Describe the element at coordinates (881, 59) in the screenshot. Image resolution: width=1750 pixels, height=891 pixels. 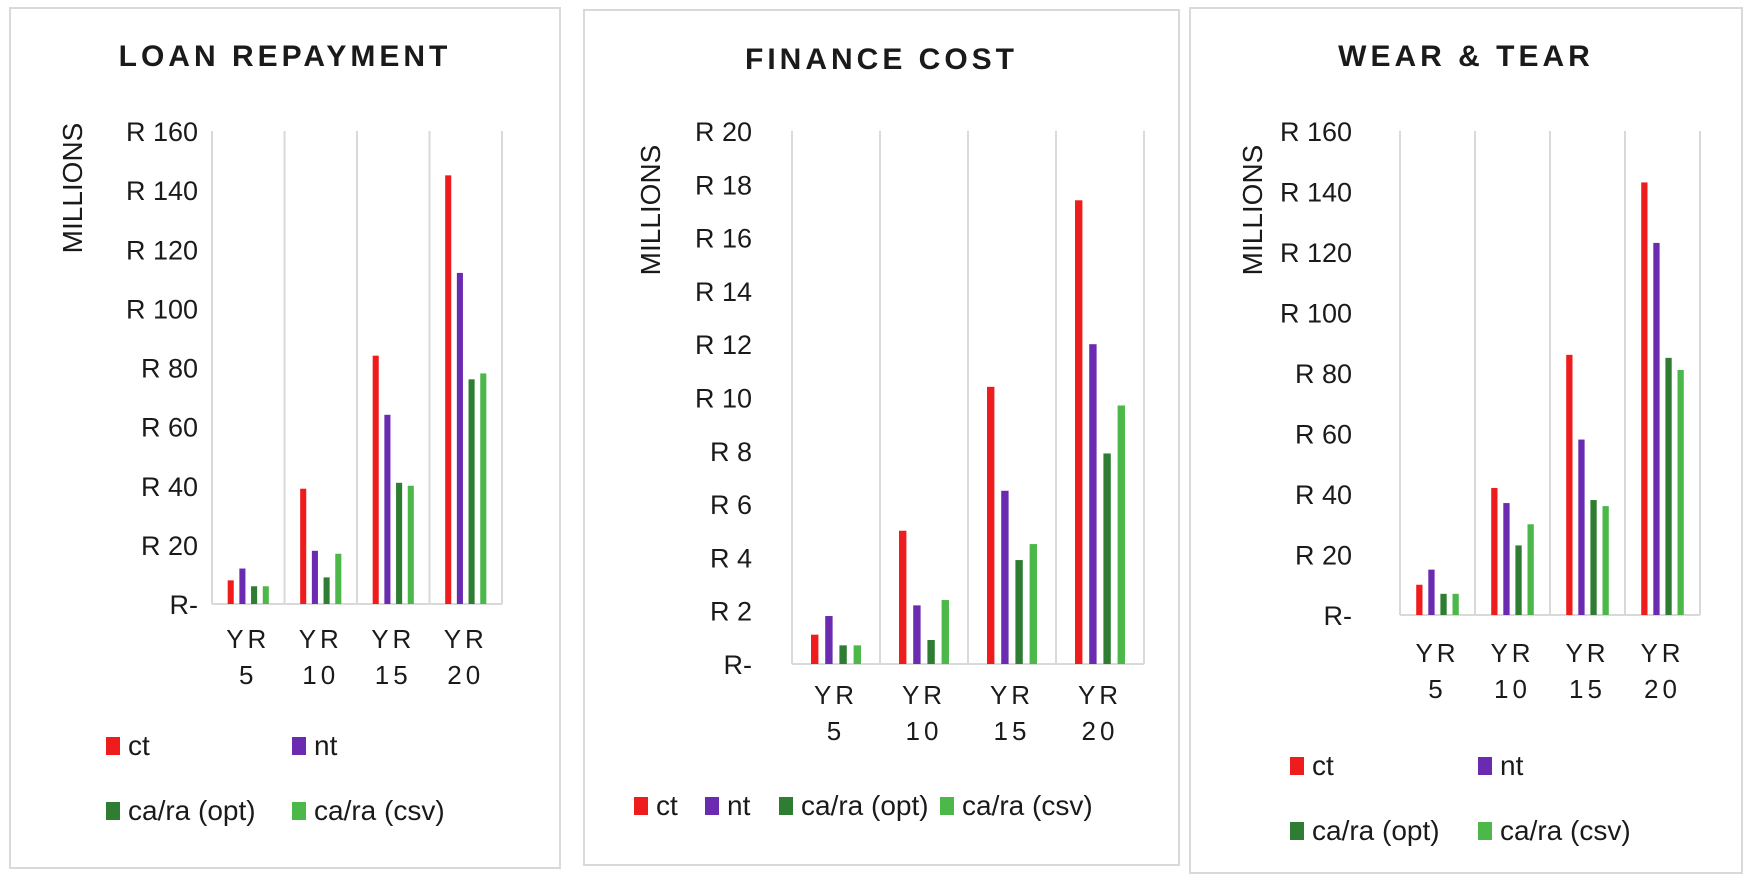
I see `chart-title: FINANCE COST` at that location.